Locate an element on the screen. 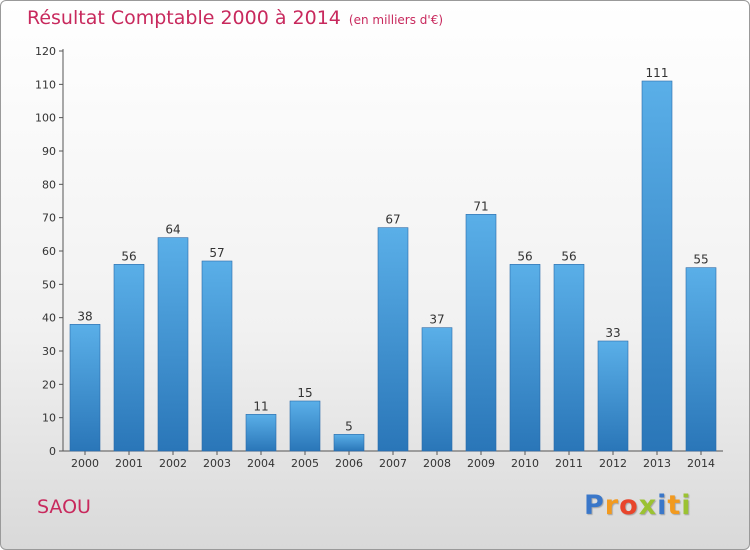  y-tick-label: 30 is located at coordinates (49, 351).